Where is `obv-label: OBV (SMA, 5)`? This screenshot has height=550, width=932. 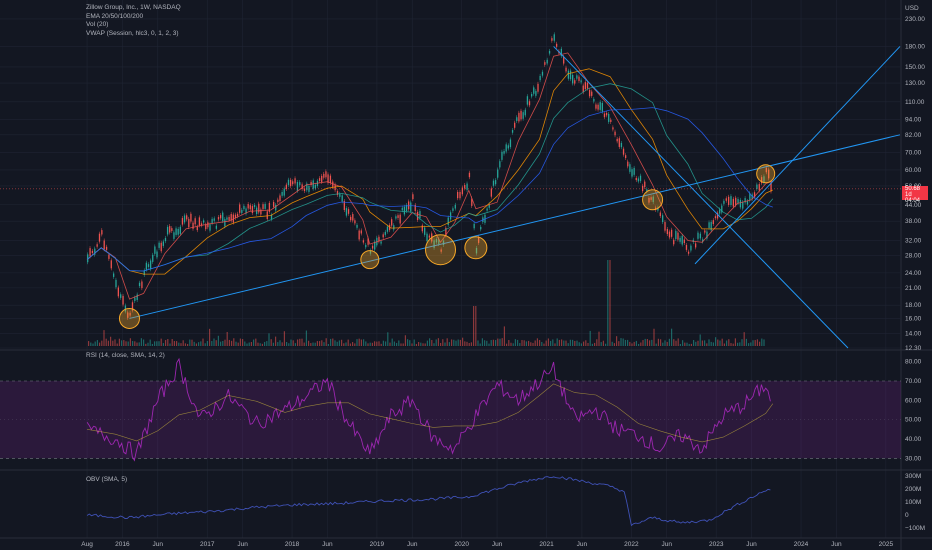 obv-label: OBV (SMA, 5) is located at coordinates (107, 479).